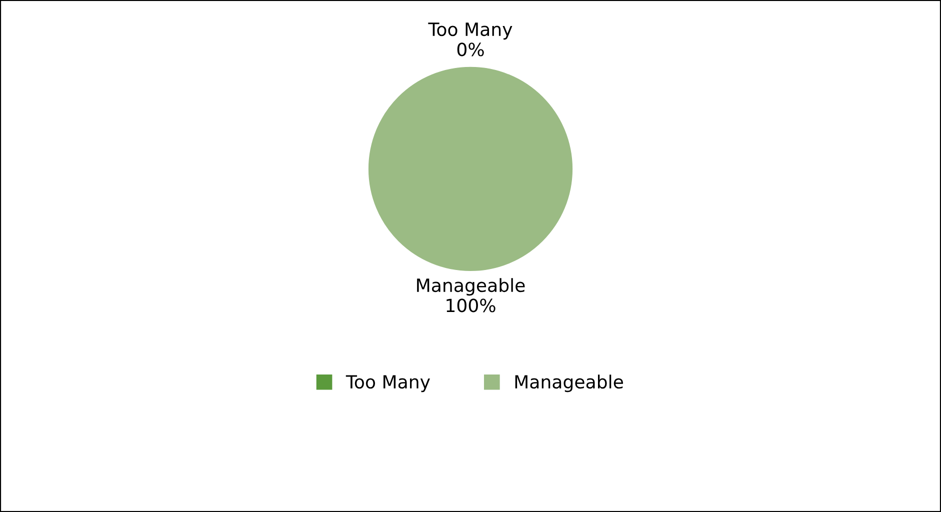  What do you see at coordinates (388, 383) in the screenshot?
I see `legend-label: Too Many` at bounding box center [388, 383].